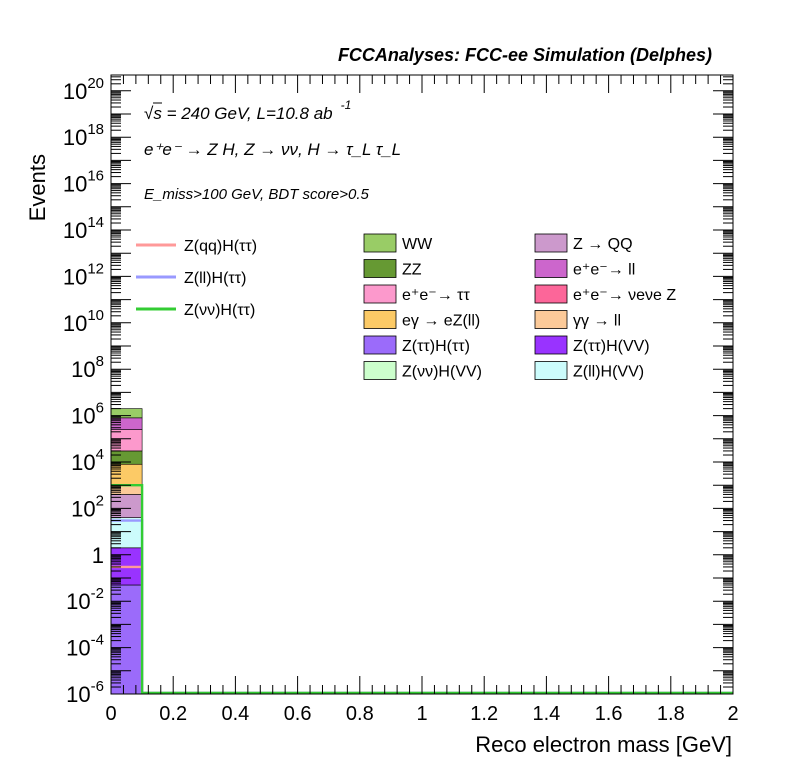 The width and height of the screenshot is (796, 772). Describe the element at coordinates (83, 228) in the screenshot. I see `y-tick-label-10: 10¹⁴` at that location.